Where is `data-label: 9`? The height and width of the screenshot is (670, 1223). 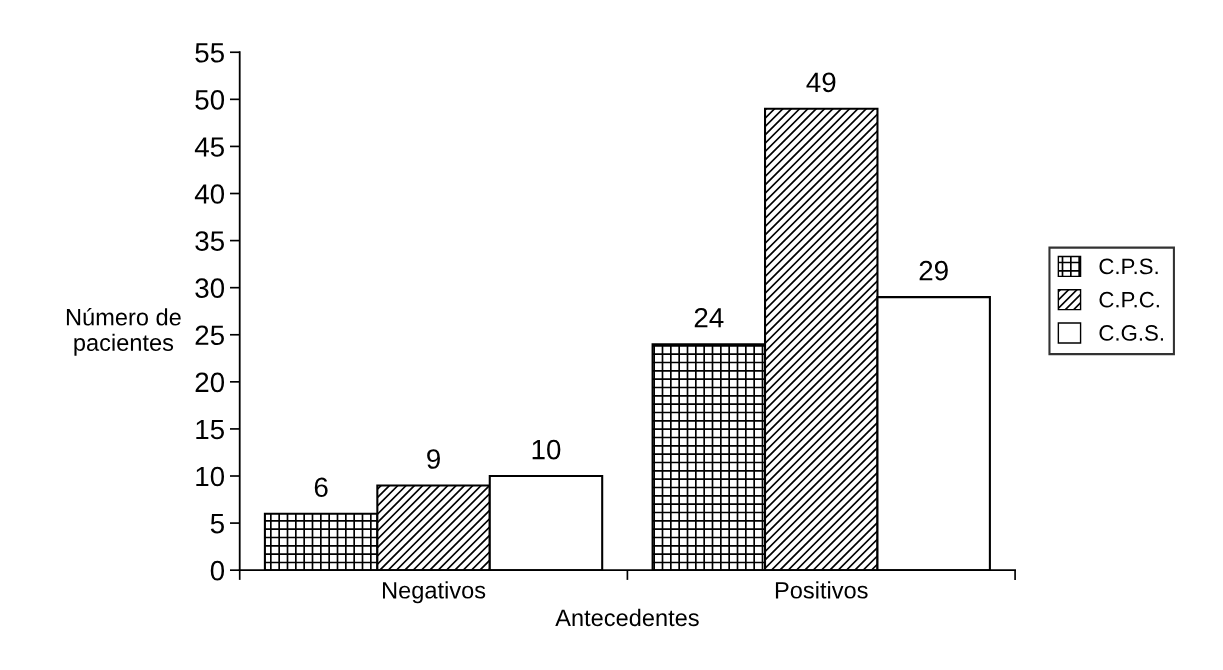
data-label: 9 is located at coordinates (433, 459).